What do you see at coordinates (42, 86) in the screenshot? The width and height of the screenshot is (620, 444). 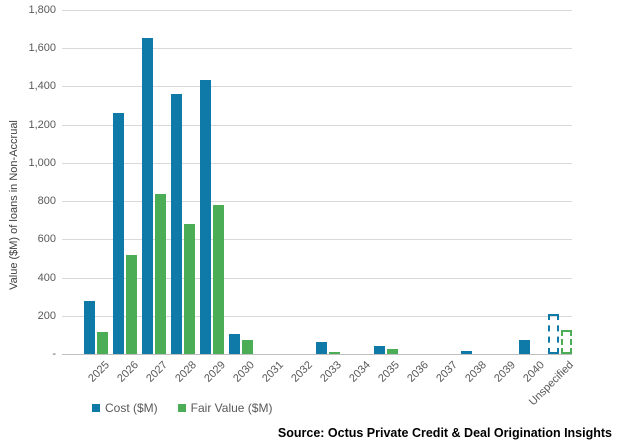 I see `y-tick-label: 1,400` at bounding box center [42, 86].